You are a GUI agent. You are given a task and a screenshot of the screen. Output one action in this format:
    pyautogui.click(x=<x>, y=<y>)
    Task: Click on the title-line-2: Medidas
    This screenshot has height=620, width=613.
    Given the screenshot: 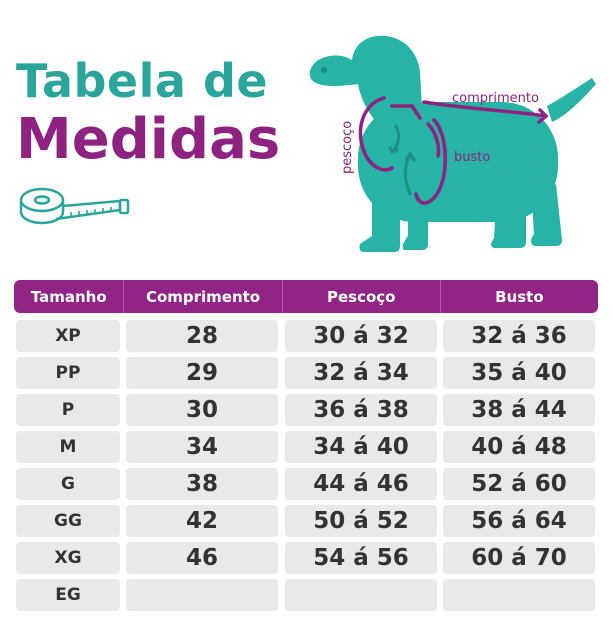 What is the action you would take?
    pyautogui.click(x=148, y=139)
    